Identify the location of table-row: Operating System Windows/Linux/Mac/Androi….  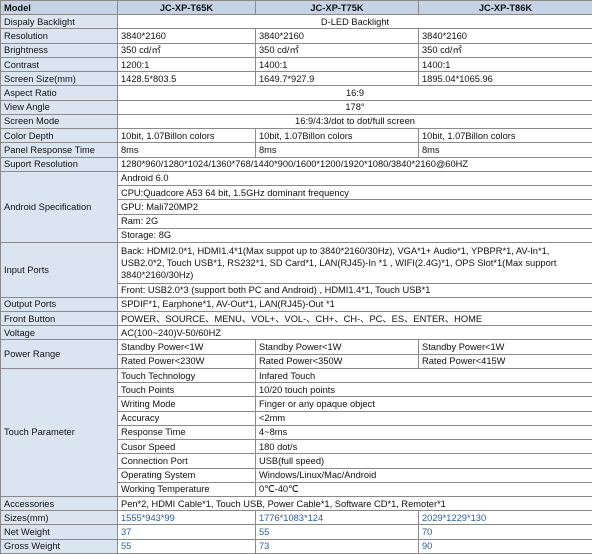
(296, 475).